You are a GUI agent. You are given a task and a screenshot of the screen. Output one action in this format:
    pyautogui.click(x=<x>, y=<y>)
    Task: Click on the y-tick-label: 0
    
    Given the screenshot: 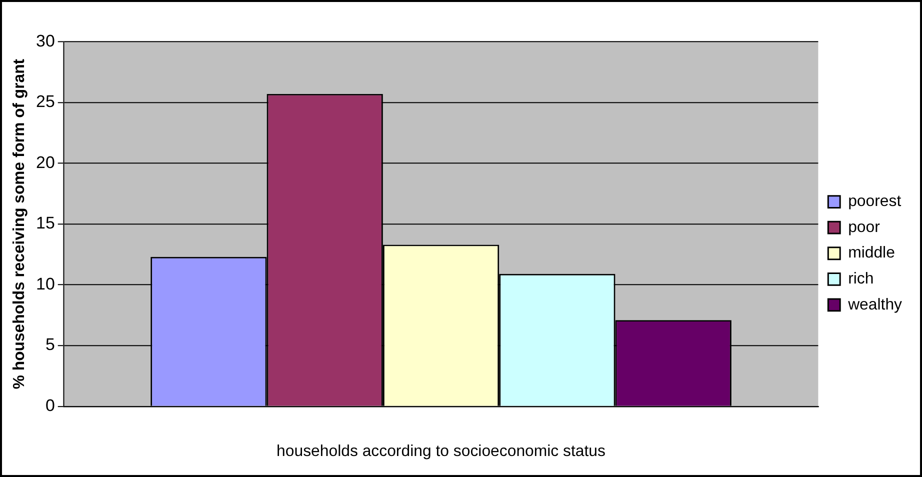 What is the action you would take?
    pyautogui.click(x=50, y=406)
    